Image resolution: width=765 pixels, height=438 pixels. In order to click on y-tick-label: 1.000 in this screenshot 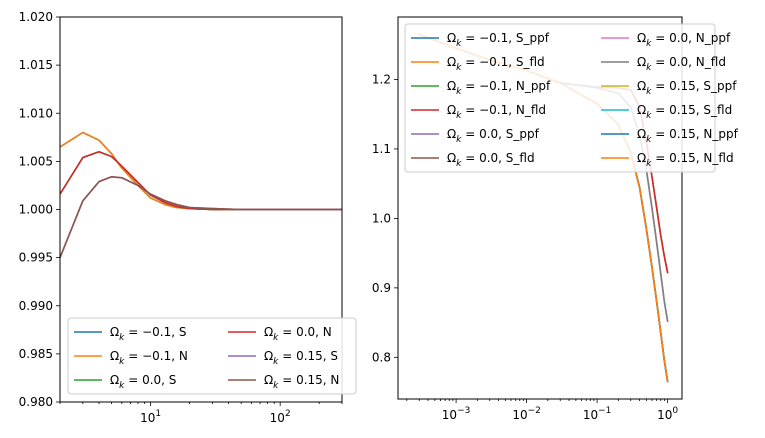, I will do `click(36, 210)`.